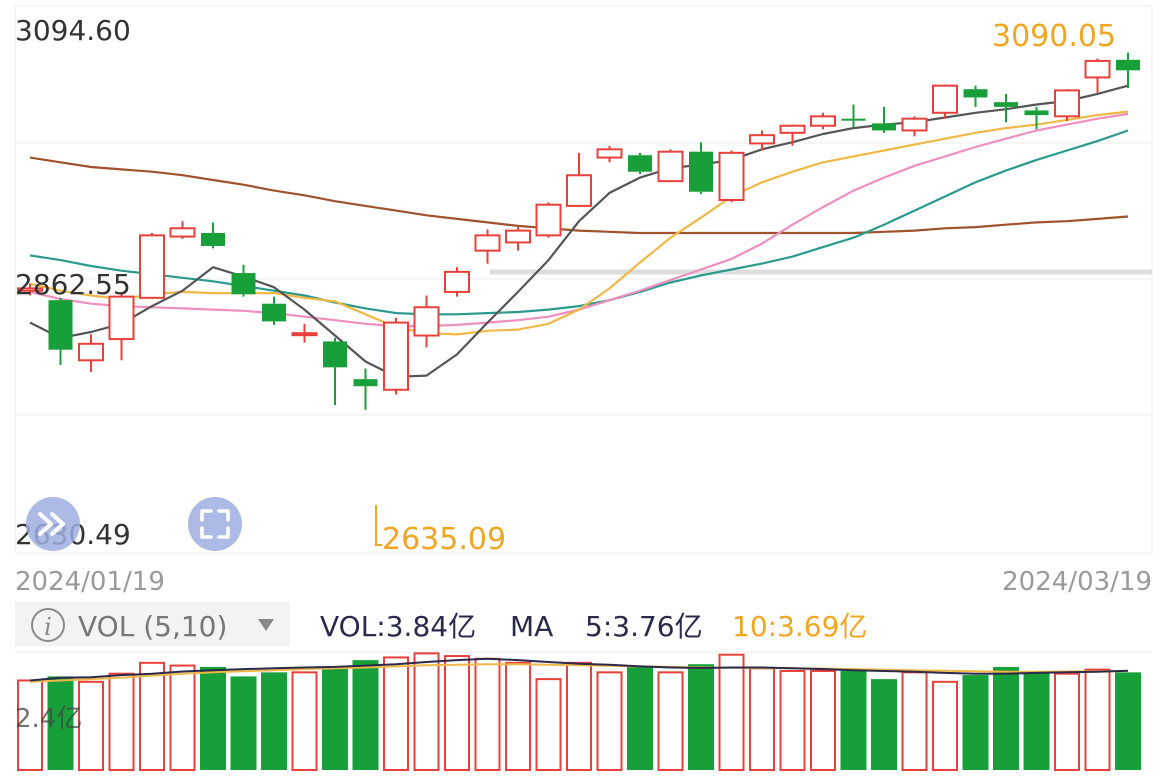 This screenshot has width=1169, height=777. What do you see at coordinates (444, 539) in the screenshot?
I see `low-annotation: 2635.09` at bounding box center [444, 539].